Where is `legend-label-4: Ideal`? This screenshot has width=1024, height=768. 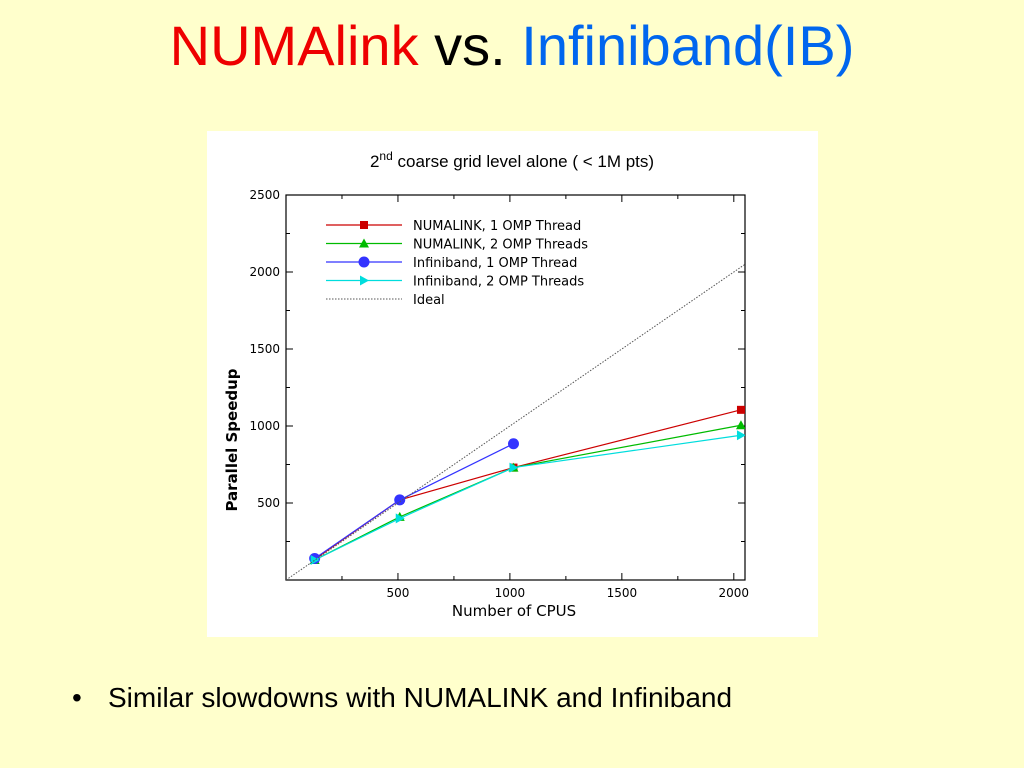
legend-label-4: Ideal is located at coordinates (429, 300).